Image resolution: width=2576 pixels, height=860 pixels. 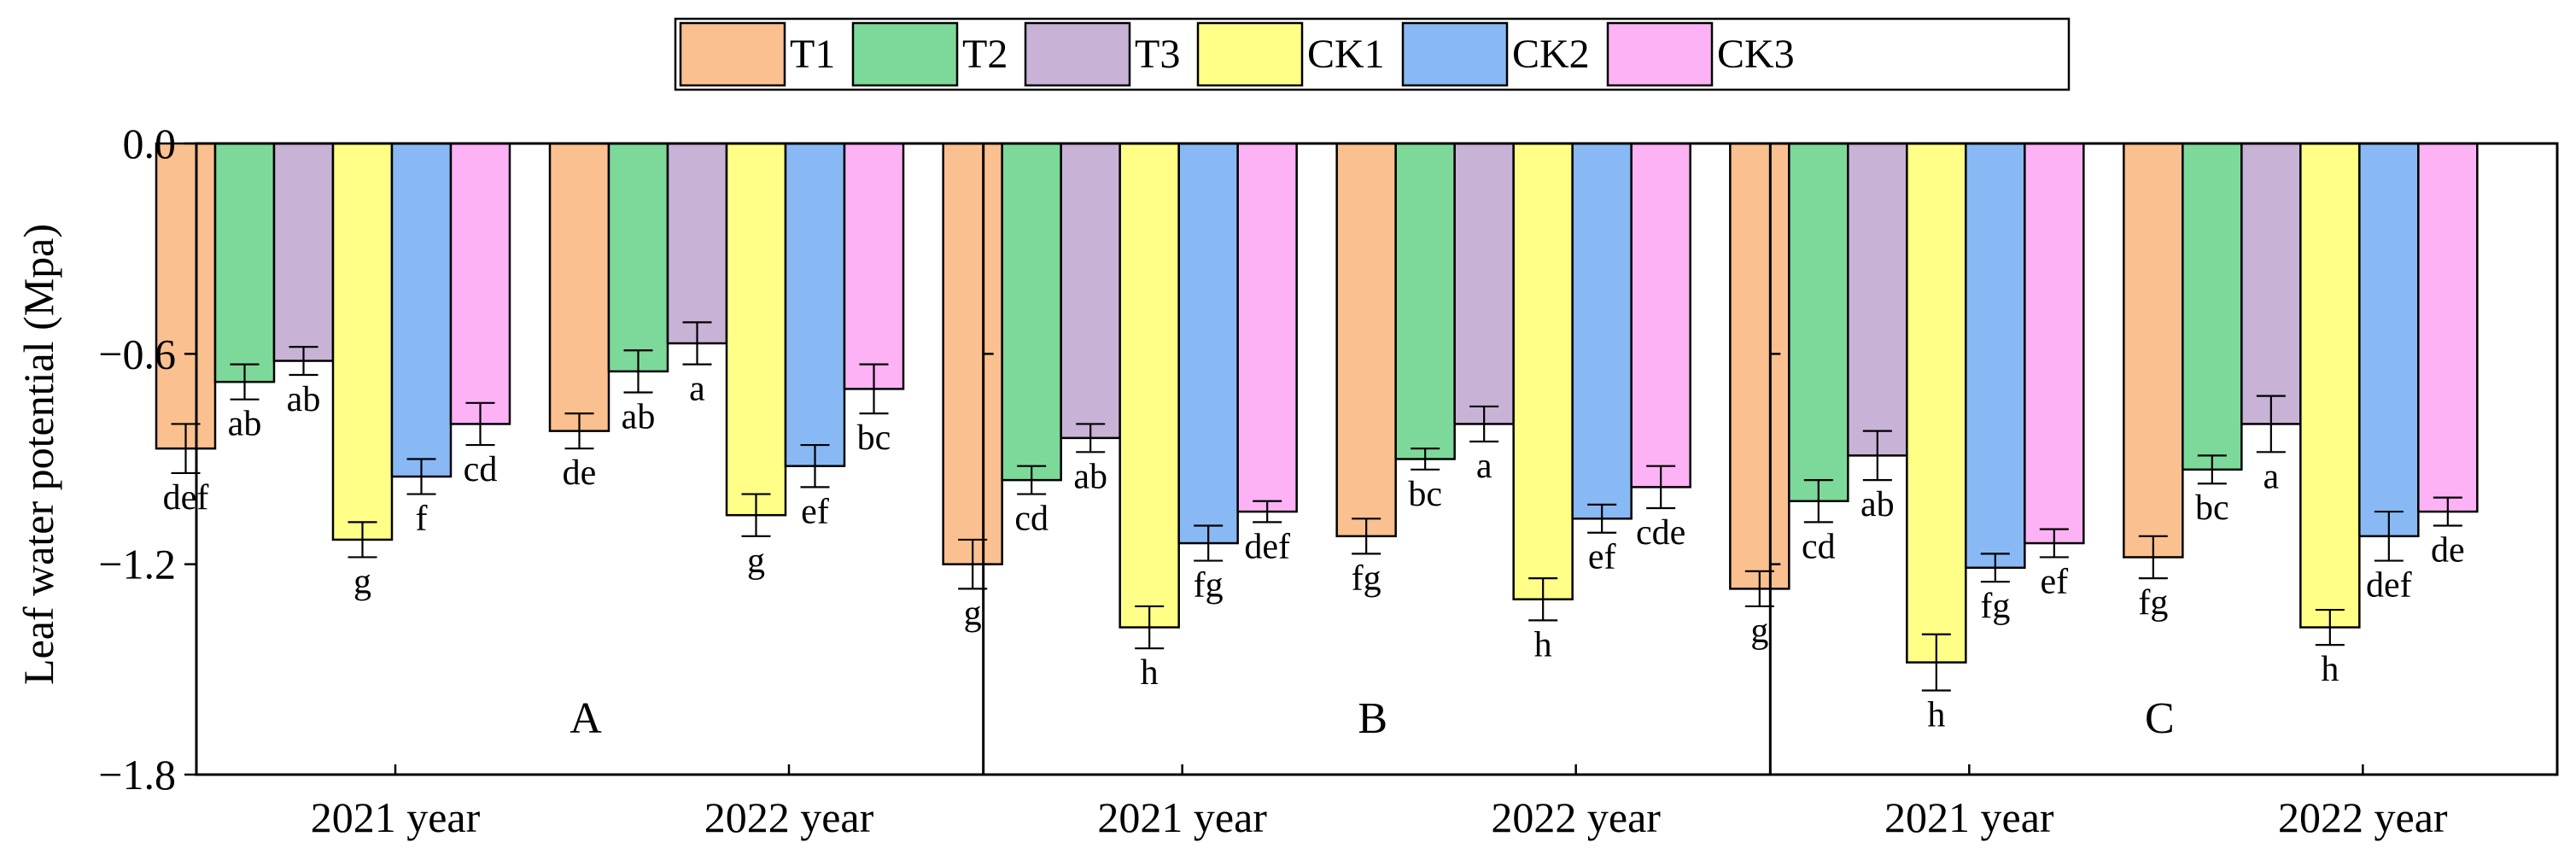 I want to click on bar-a-1-t3, so click(x=697, y=243).